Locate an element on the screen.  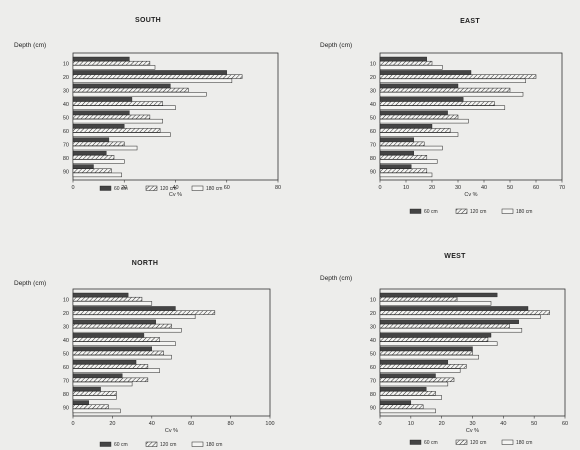
y-tick-label: 20 is located at coordinates (373, 314).